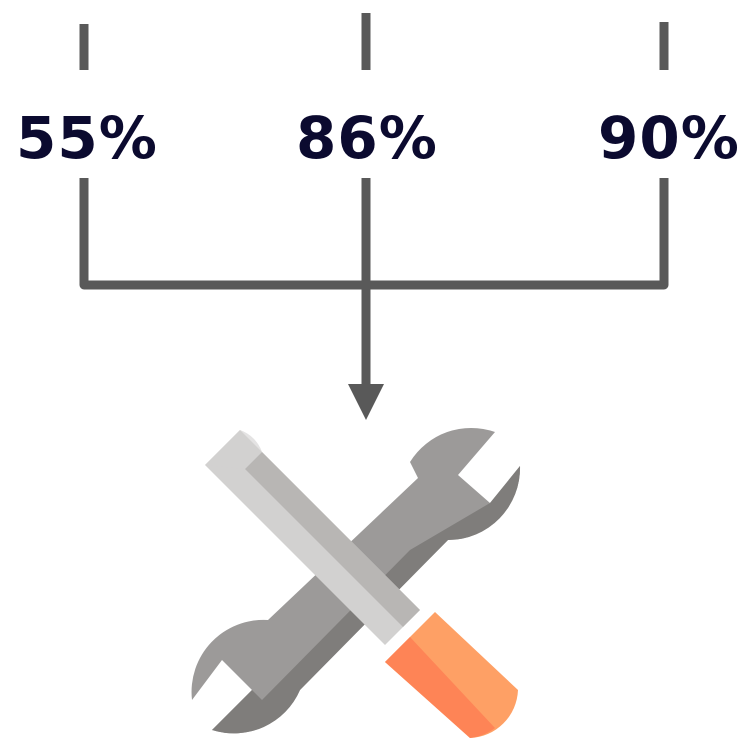  Describe the element at coordinates (332, 539) in the screenshot. I see `screwdriver-shaft-shade` at that location.